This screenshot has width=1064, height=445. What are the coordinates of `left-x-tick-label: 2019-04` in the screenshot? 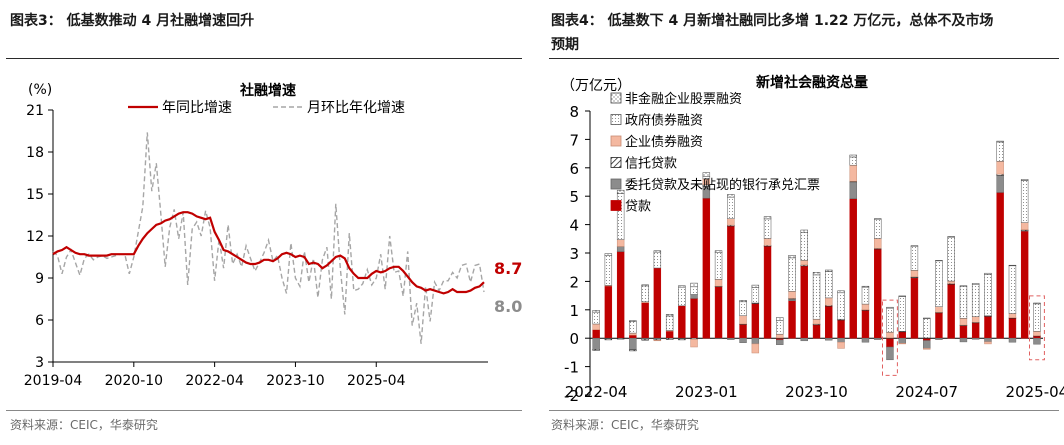 It's located at (53, 381).